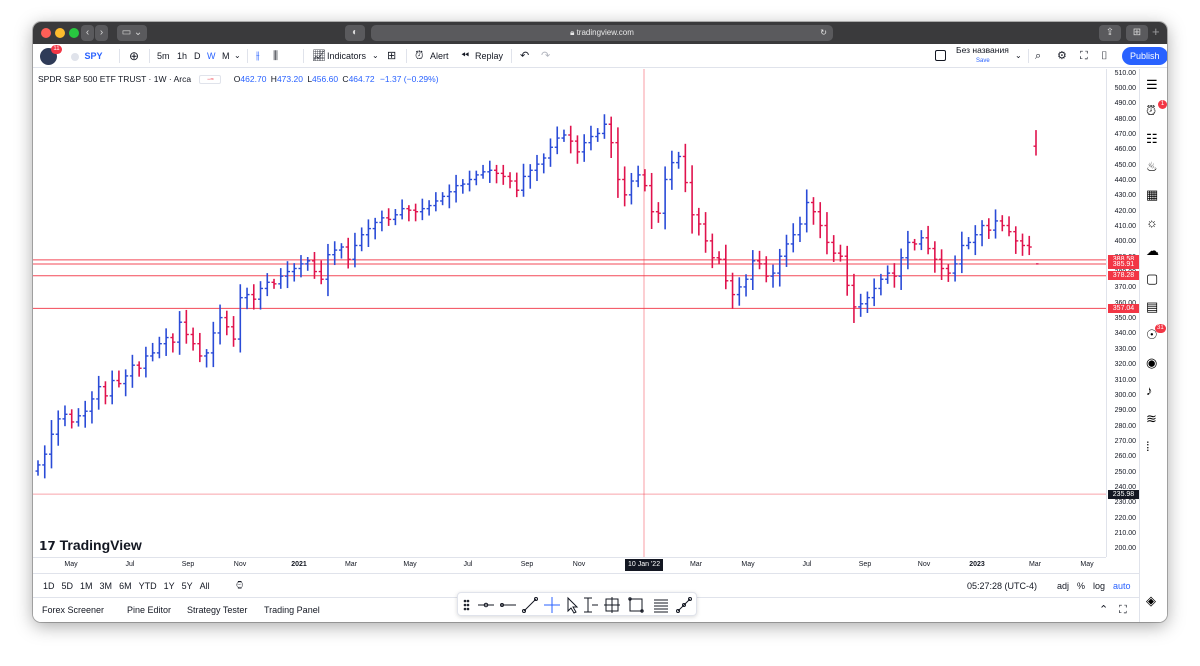  I want to click on interval-5m: 5m, so click(163, 56).